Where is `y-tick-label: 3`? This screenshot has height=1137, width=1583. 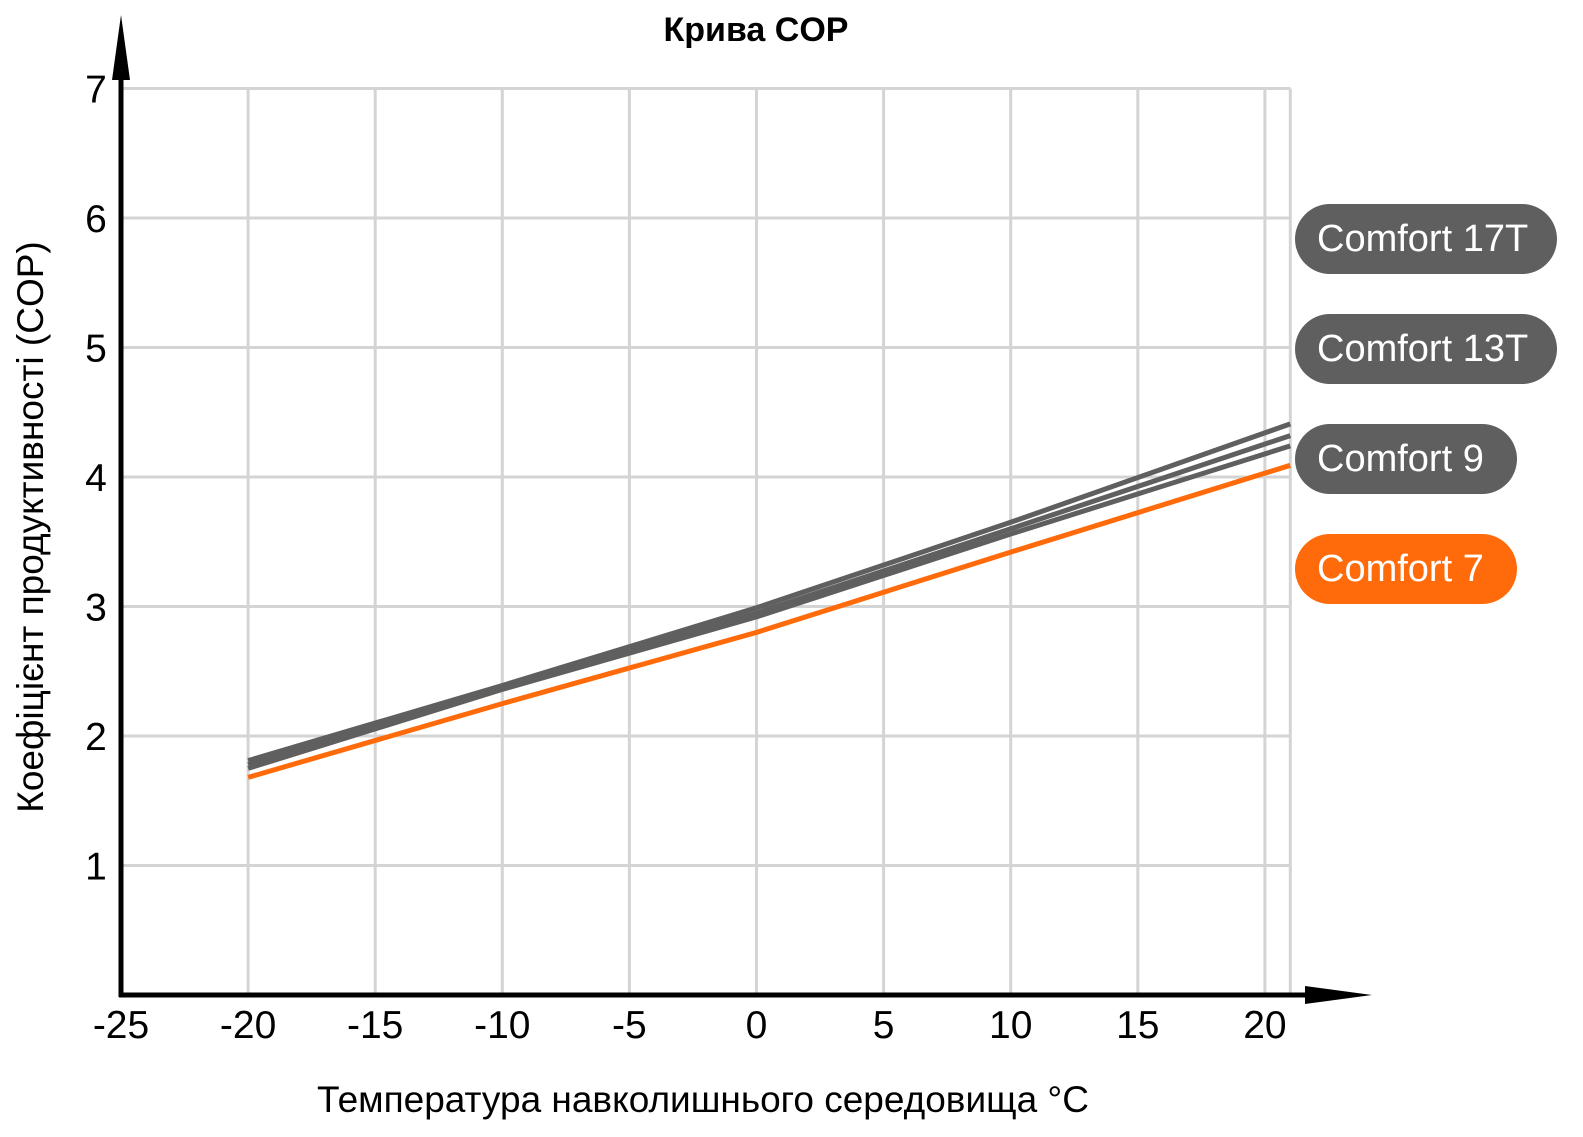
y-tick-label: 3 is located at coordinates (96, 608).